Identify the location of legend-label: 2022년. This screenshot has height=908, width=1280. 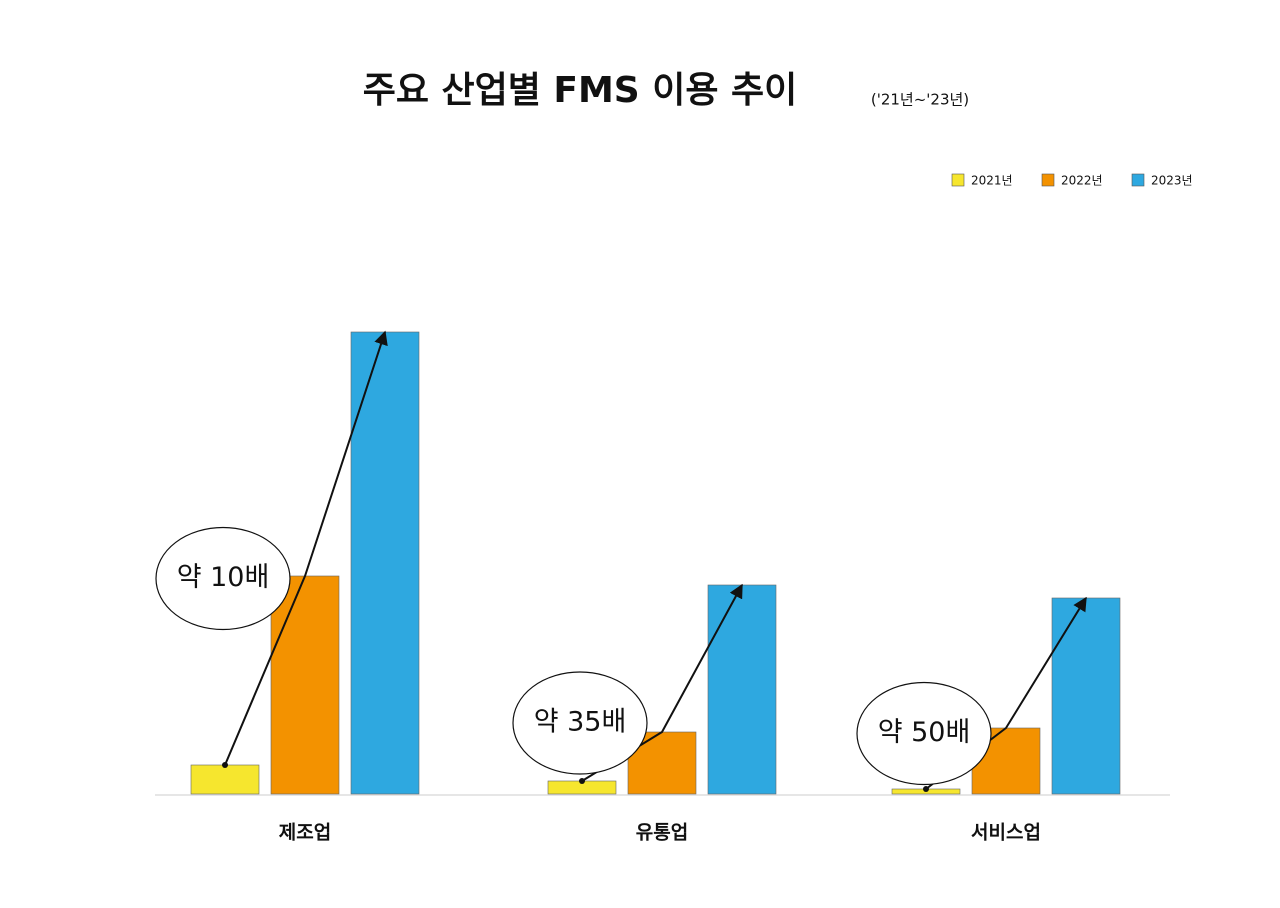
(1082, 181).